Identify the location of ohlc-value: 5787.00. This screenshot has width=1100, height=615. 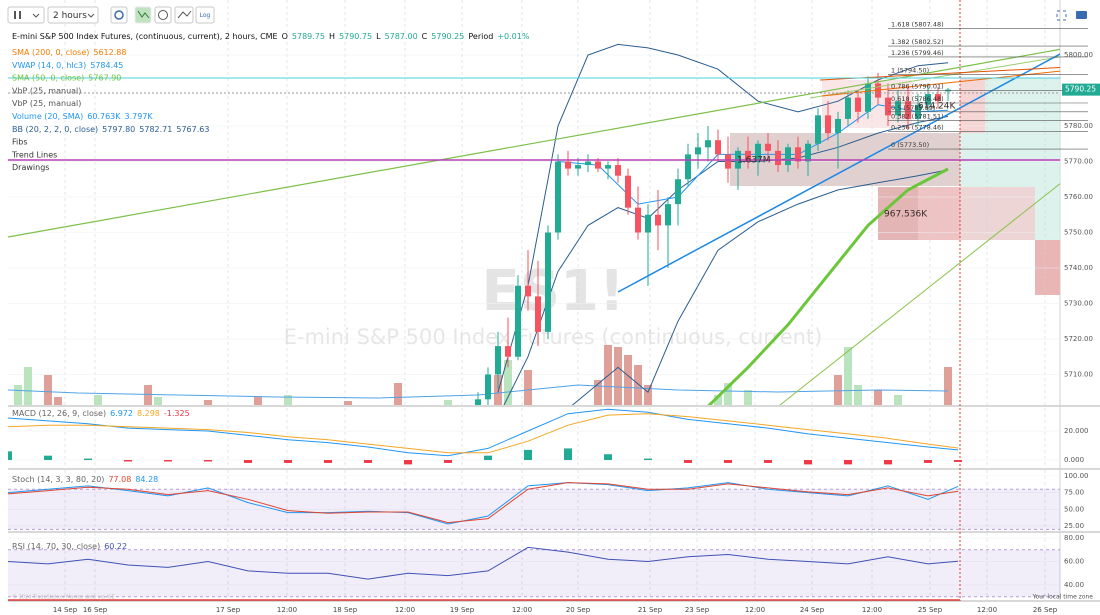
(401, 36).